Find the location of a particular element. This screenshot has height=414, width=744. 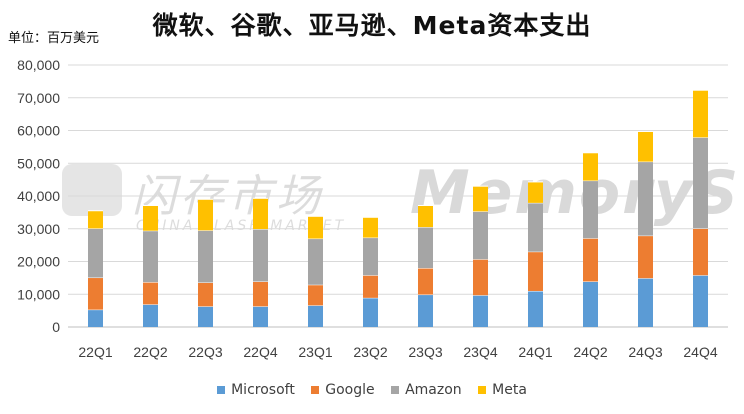

legend-item-google: Google is located at coordinates (343, 390).